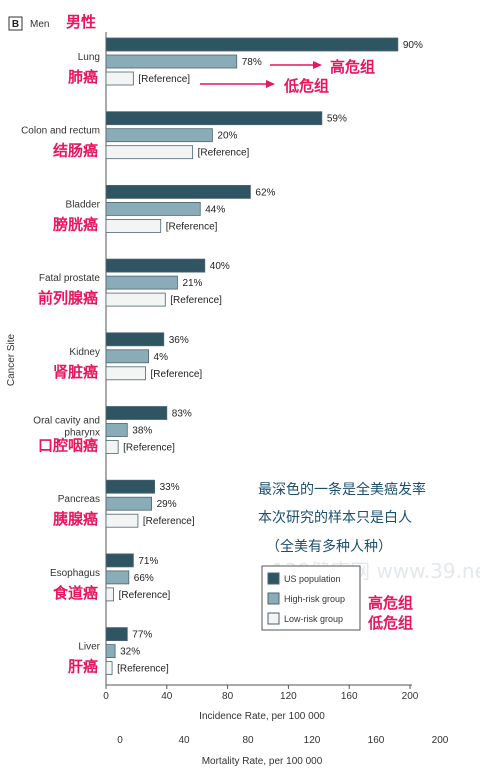 The width and height of the screenshot is (480, 769). What do you see at coordinates (167, 504) in the screenshot?
I see `bar-value-label: 29%` at bounding box center [167, 504].